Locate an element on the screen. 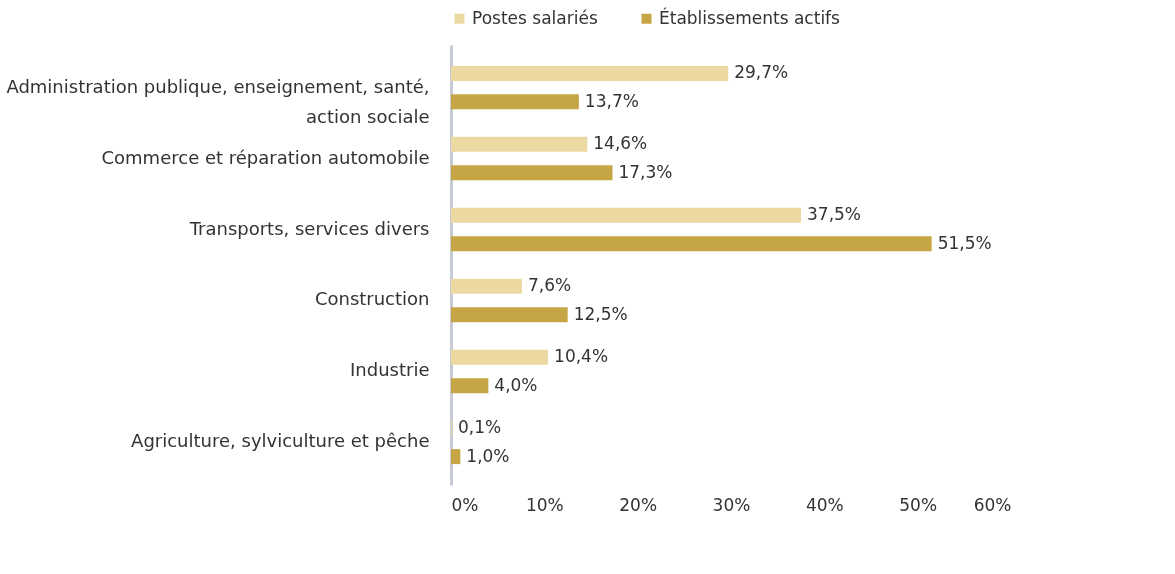 Image resolution: width=1175 pixels, height=574 pixels. y-tick-label: Transports, services divers is located at coordinates (309, 228).